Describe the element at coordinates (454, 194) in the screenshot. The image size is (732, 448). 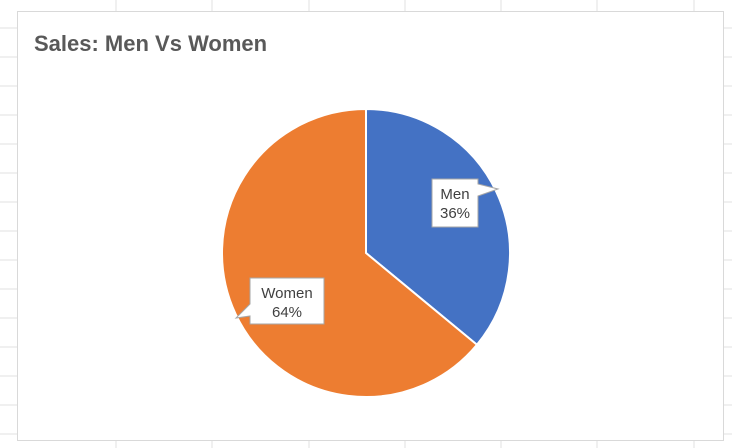
I see `data-label-category-men: Men` at that location.